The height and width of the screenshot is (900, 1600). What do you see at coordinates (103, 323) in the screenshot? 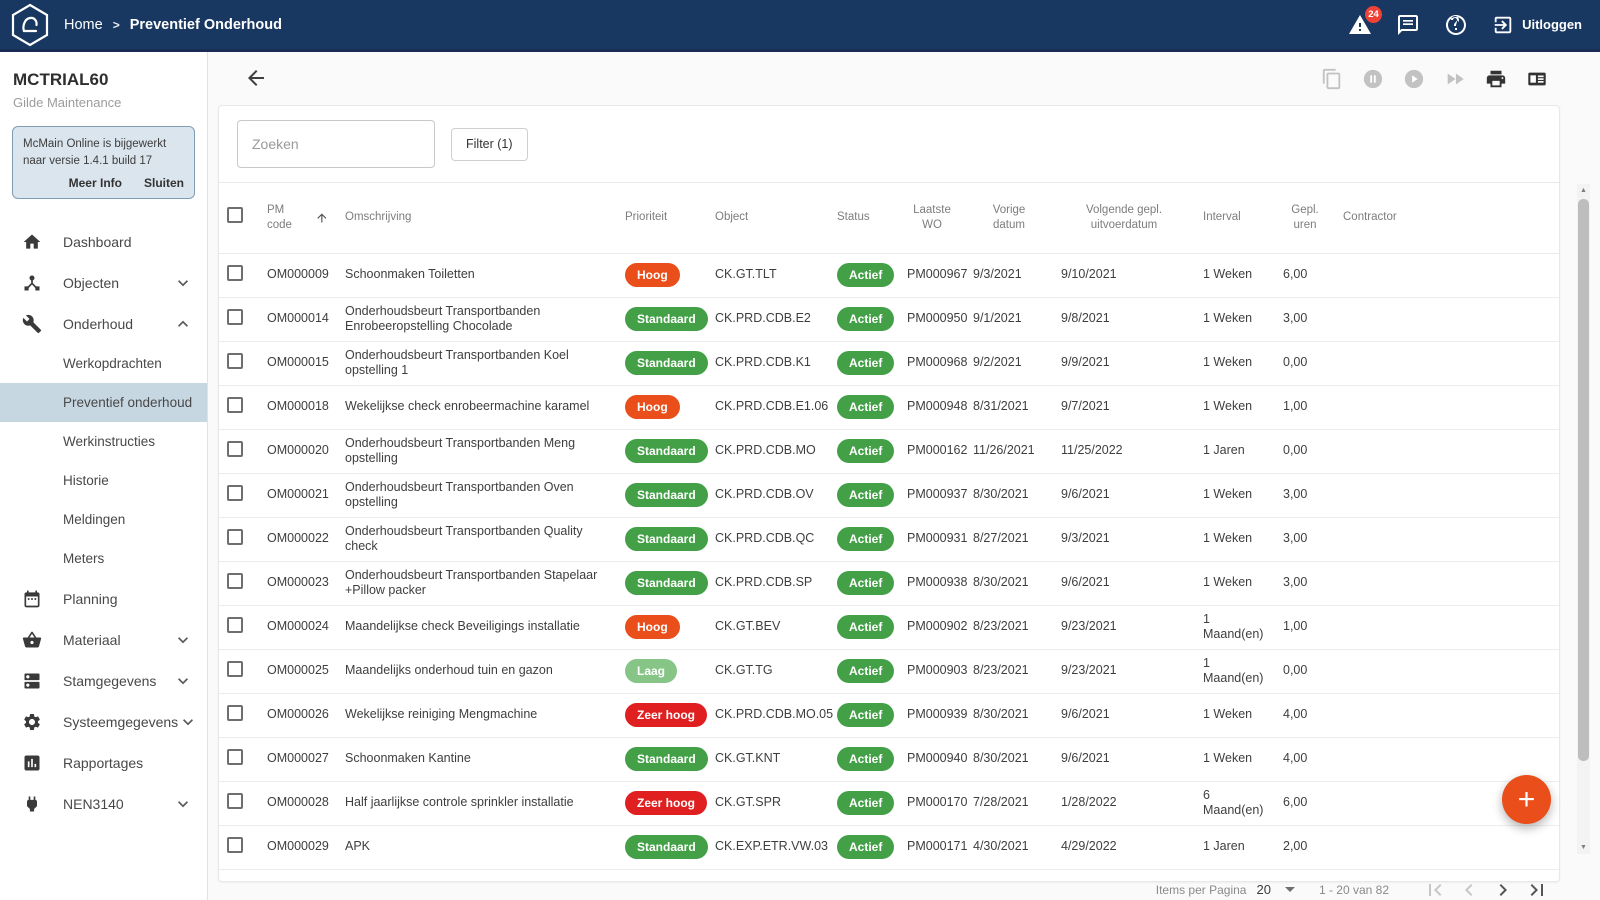
I see `sidebar-item-onderhoud: Onderhoud` at bounding box center [103, 323].